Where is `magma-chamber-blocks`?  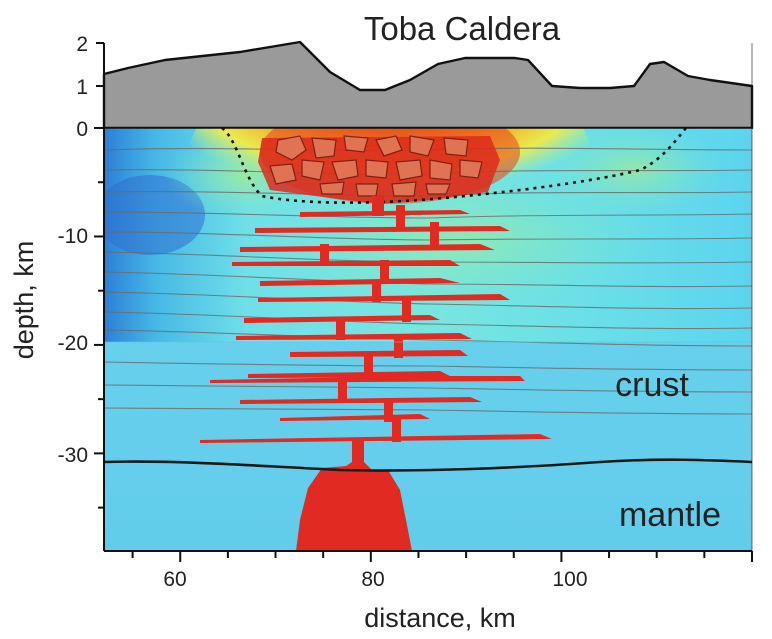 magma-chamber-blocks is located at coordinates (376, 166).